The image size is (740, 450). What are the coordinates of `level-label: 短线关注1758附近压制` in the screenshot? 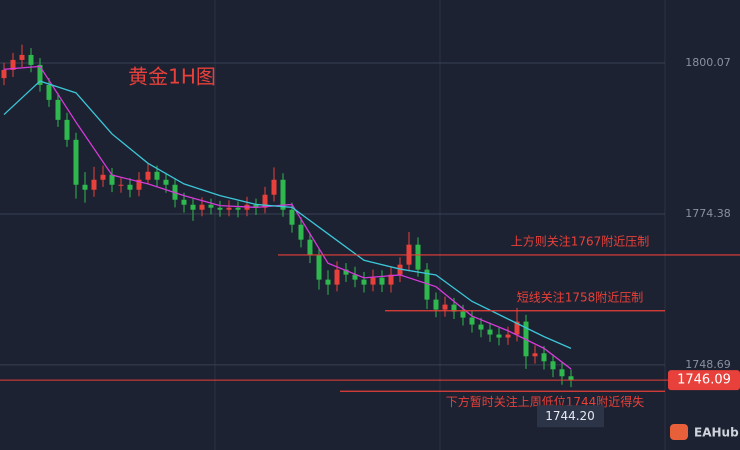 It's located at (580, 296).